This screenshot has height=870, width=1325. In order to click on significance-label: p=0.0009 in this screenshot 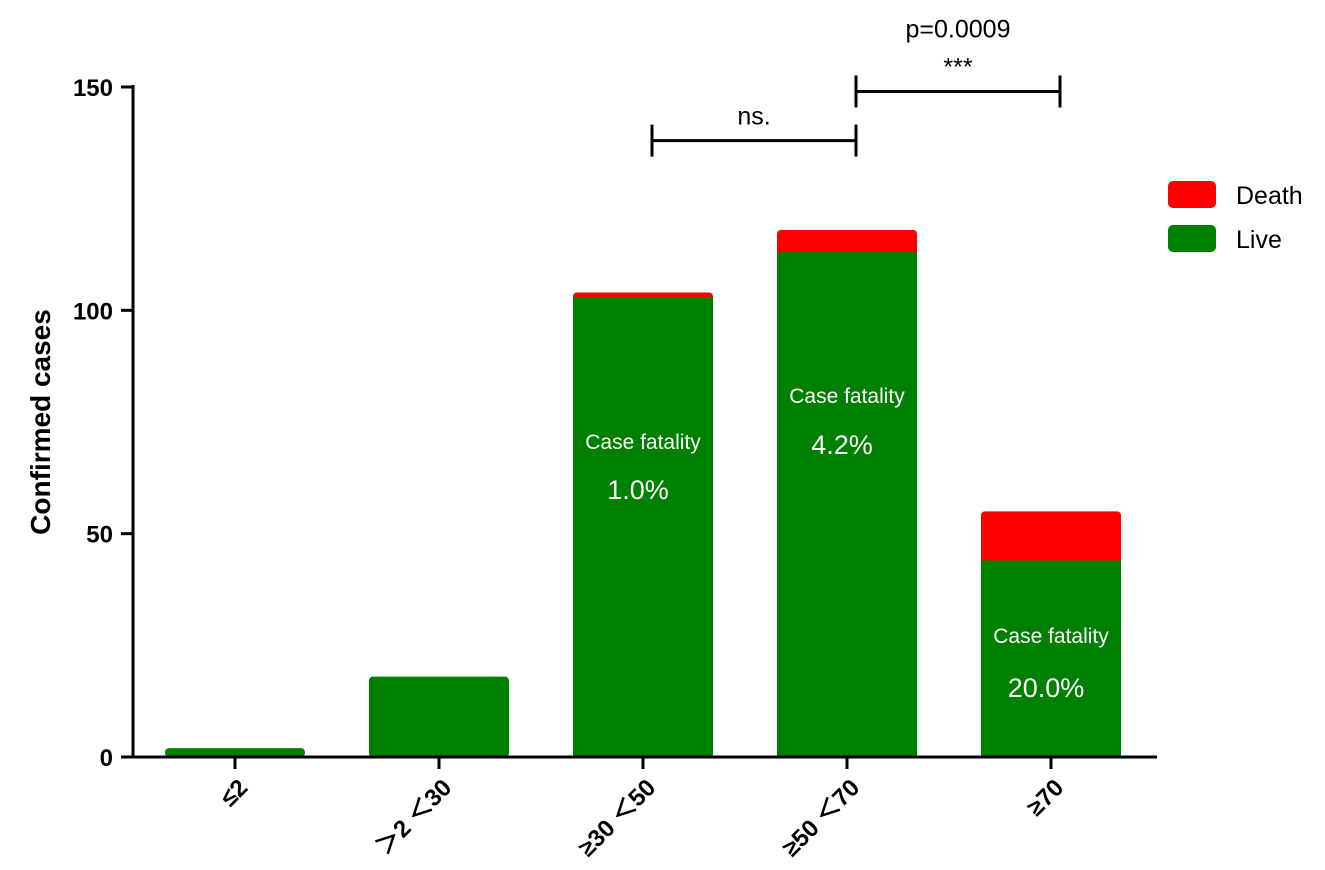, I will do `click(958, 29)`.